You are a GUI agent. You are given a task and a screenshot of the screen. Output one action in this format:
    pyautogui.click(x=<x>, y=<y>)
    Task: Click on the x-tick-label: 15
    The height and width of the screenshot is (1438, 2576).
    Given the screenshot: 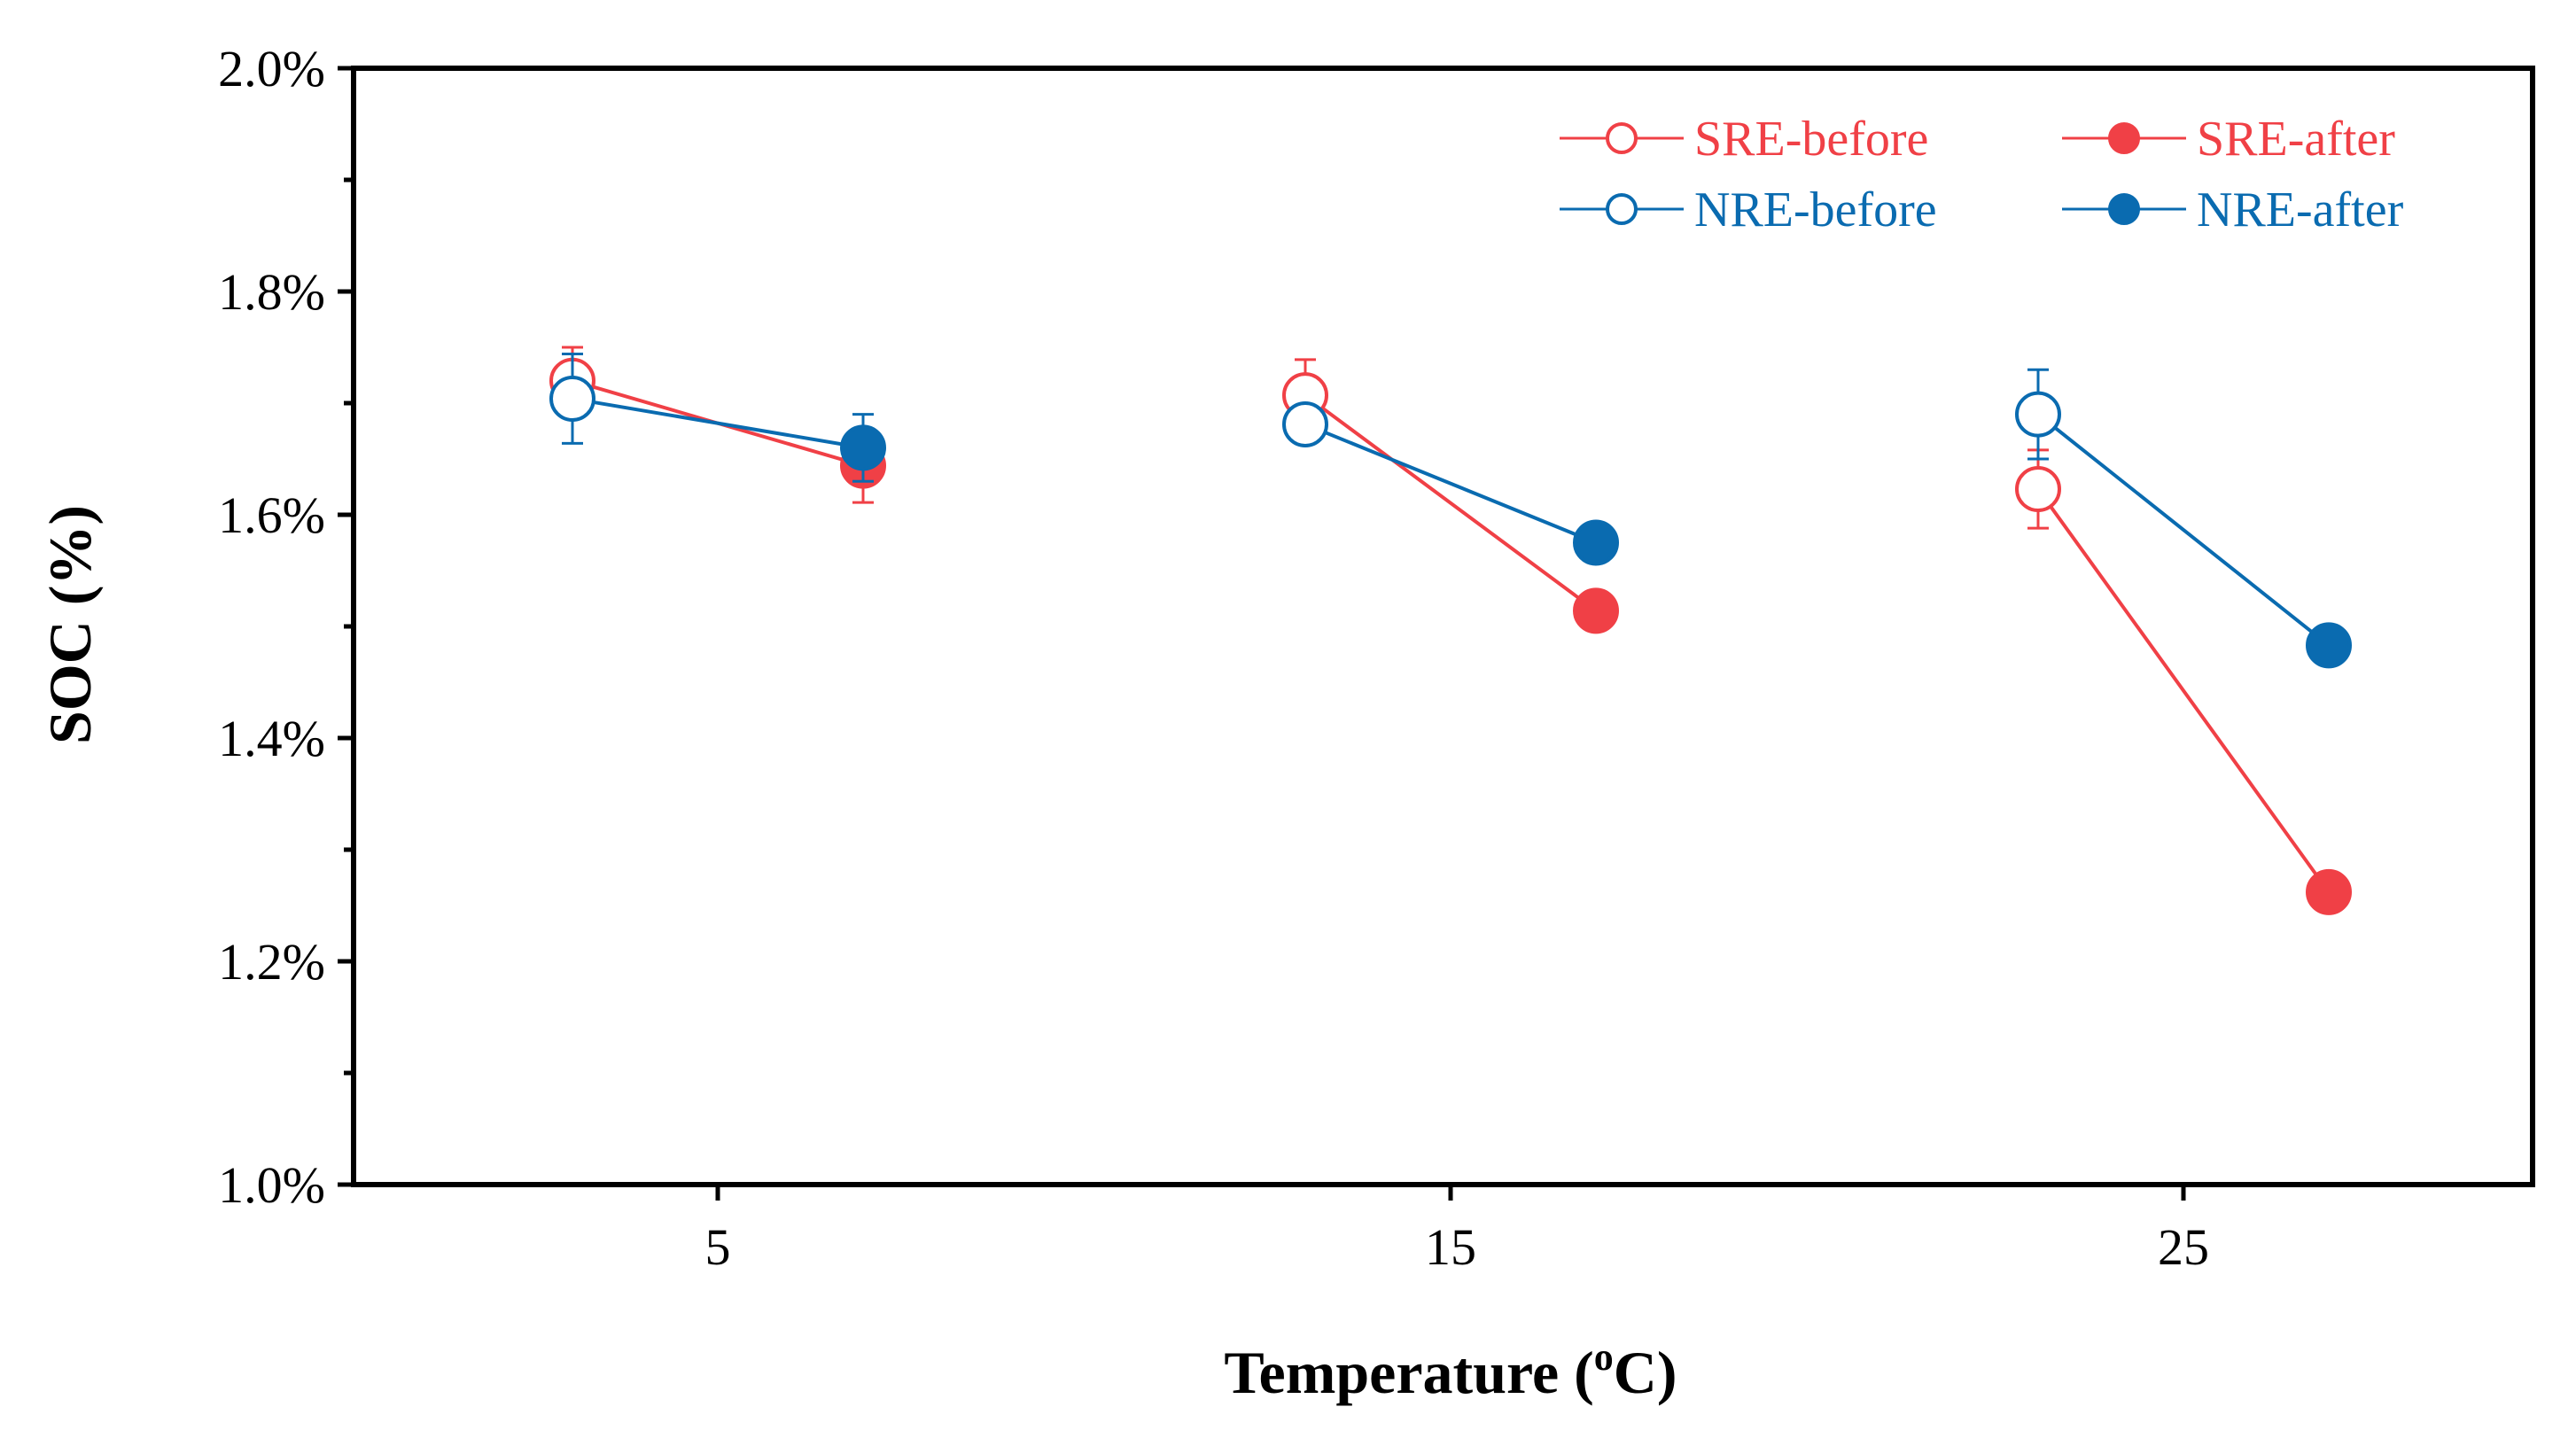 What is the action you would take?
    pyautogui.click(x=1451, y=1247)
    